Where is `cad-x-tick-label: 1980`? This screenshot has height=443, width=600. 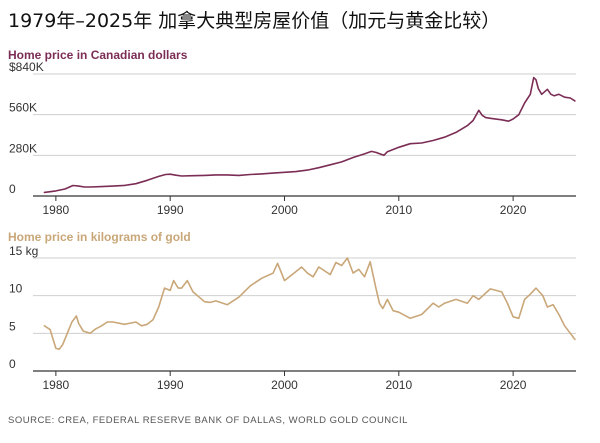 cad-x-tick-label: 1980 is located at coordinates (56, 210).